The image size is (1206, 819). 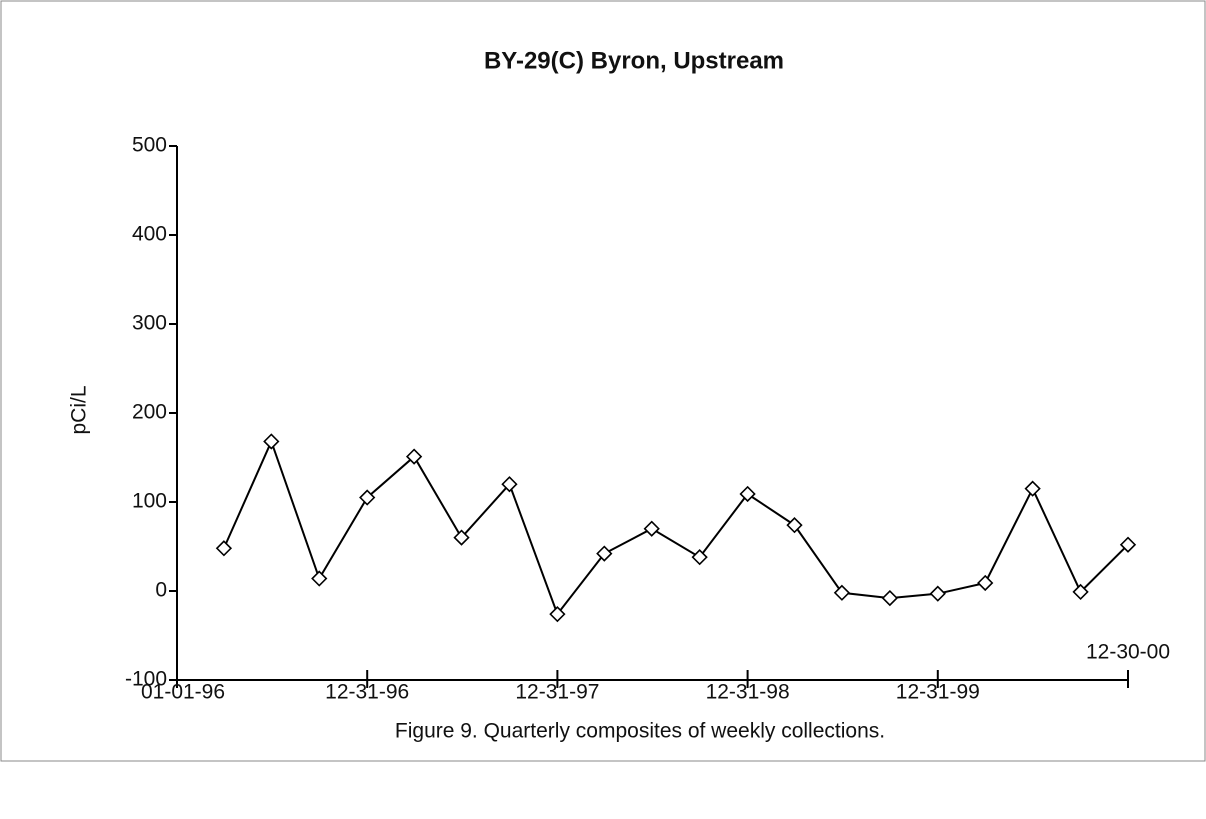 What do you see at coordinates (1128, 652) in the screenshot?
I see `x-tick-label: 12-30-00` at bounding box center [1128, 652].